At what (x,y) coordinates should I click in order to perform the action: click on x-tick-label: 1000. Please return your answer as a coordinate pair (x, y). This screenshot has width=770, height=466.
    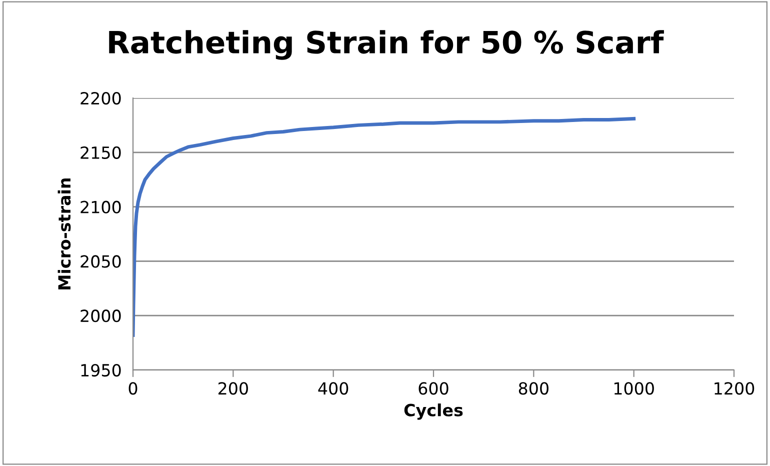
    Looking at the image, I should click on (634, 388).